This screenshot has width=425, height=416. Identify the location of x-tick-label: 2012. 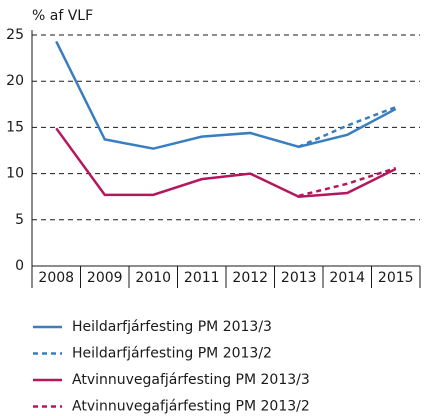
(250, 278).